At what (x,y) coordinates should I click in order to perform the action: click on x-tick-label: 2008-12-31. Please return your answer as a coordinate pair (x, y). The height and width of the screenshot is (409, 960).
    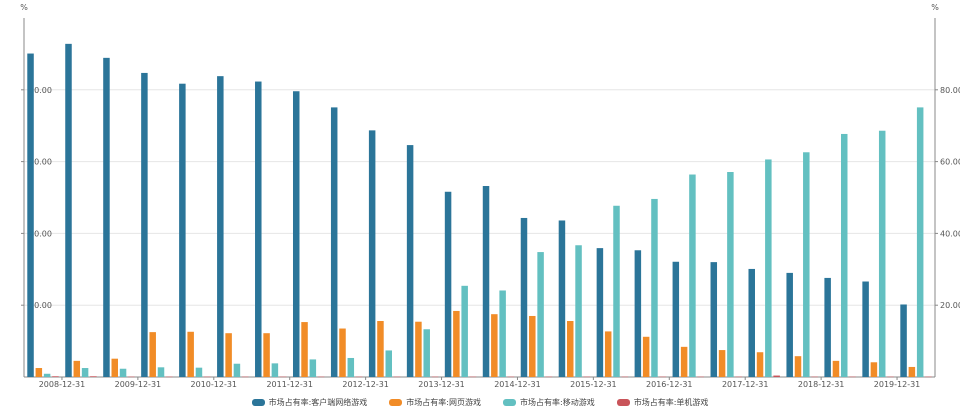
    Looking at the image, I should click on (62, 384).